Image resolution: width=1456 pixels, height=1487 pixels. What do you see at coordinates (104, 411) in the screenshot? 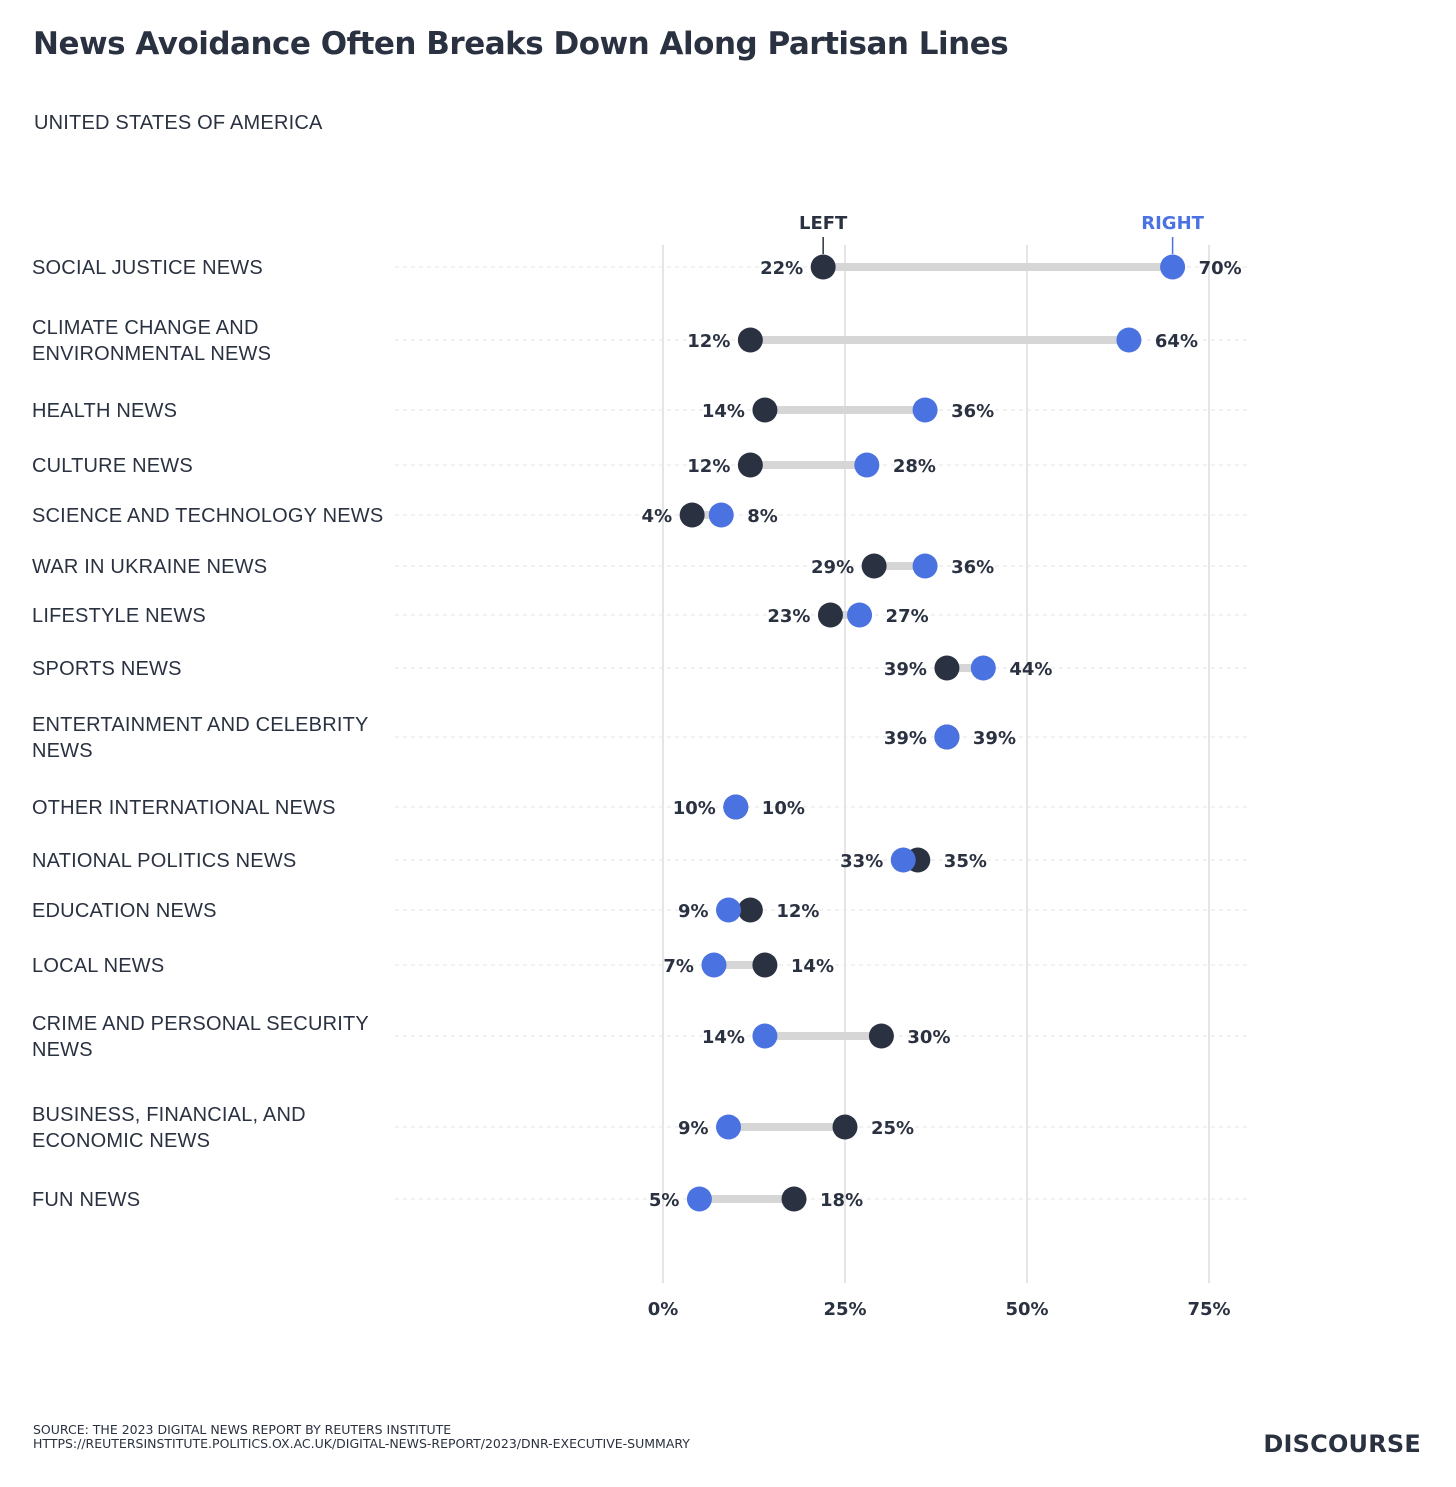
I see `category-label: HEALTH NEWS` at bounding box center [104, 411].